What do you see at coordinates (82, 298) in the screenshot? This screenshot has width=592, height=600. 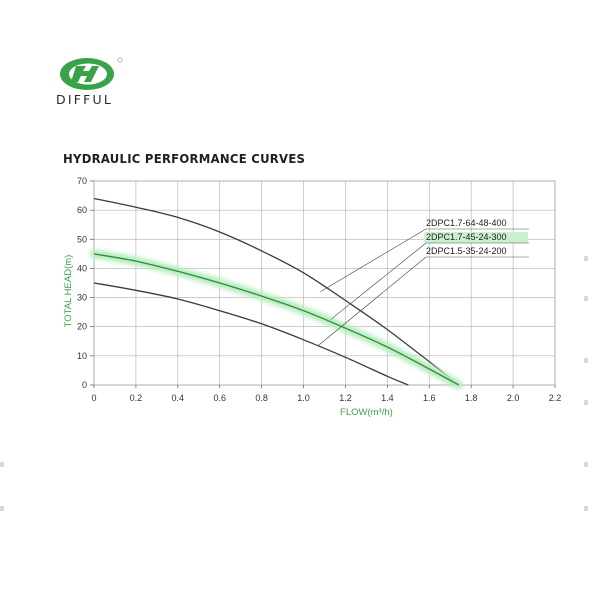 I see `y-tick-label: 30` at bounding box center [82, 298].